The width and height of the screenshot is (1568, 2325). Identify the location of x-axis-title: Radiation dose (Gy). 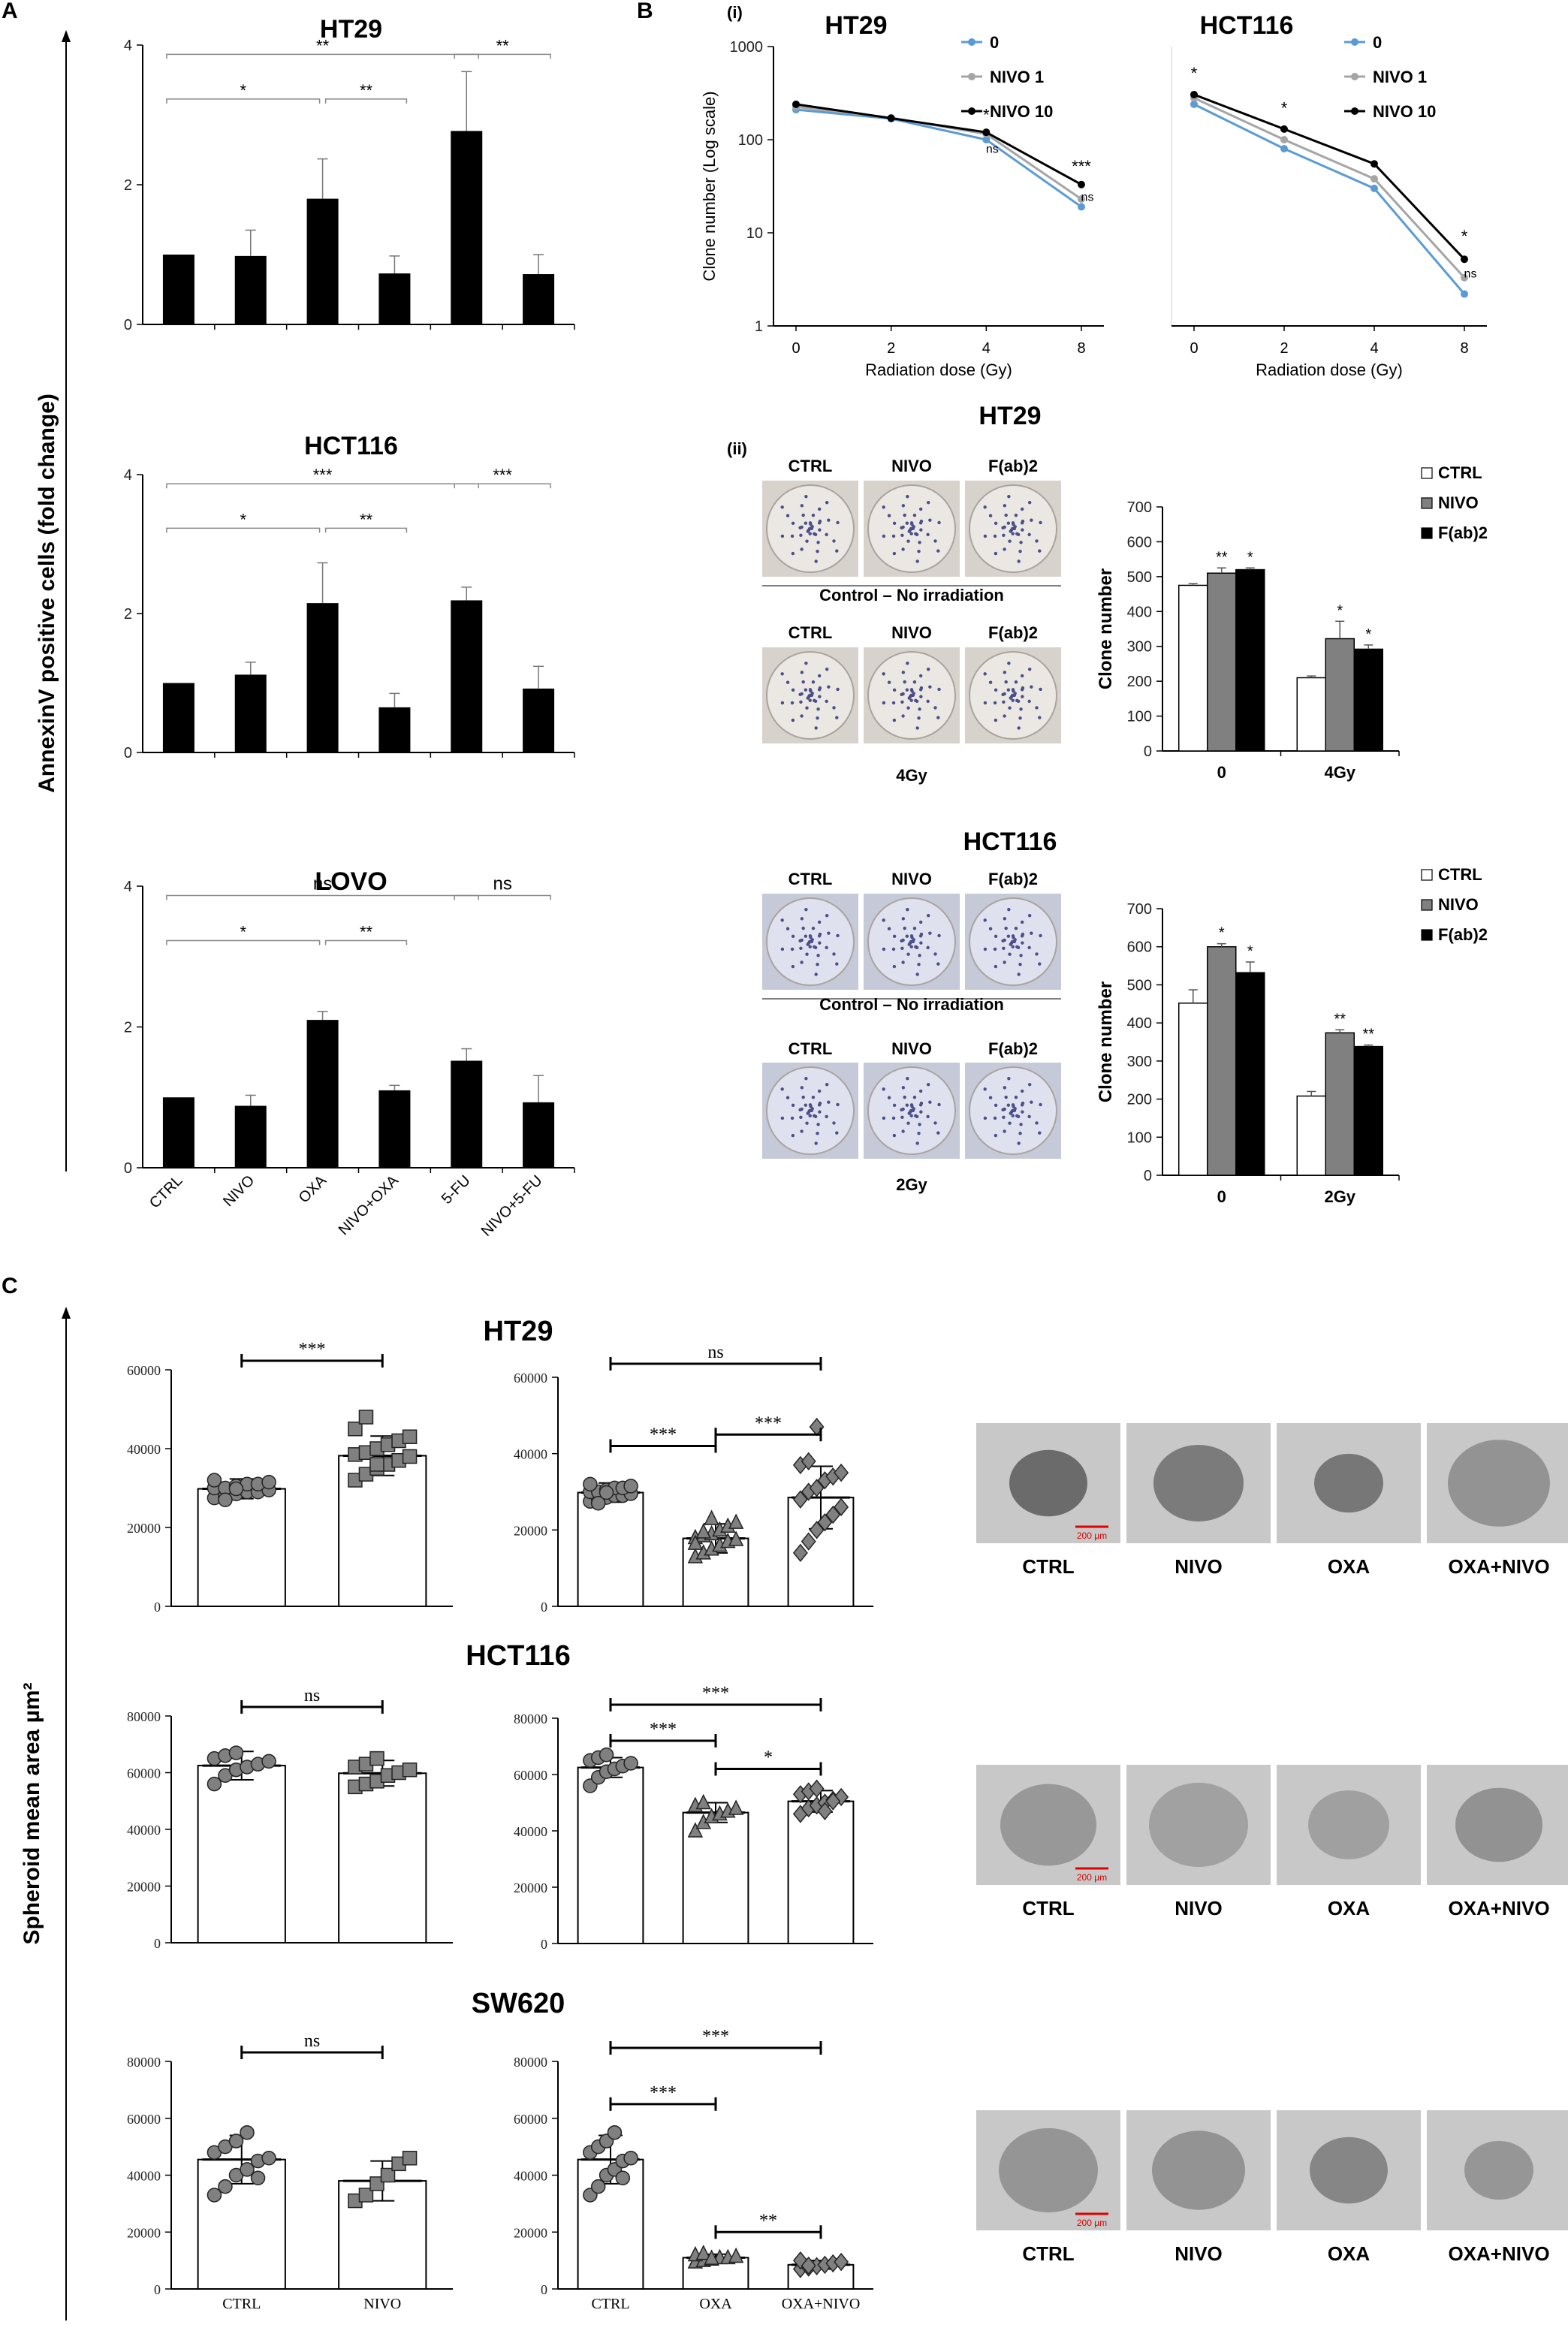
(939, 369).